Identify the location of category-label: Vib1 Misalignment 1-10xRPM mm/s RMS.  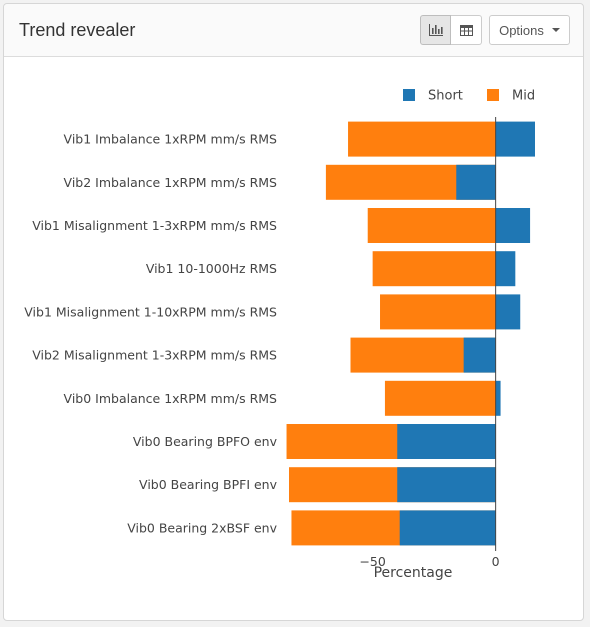
(150, 311).